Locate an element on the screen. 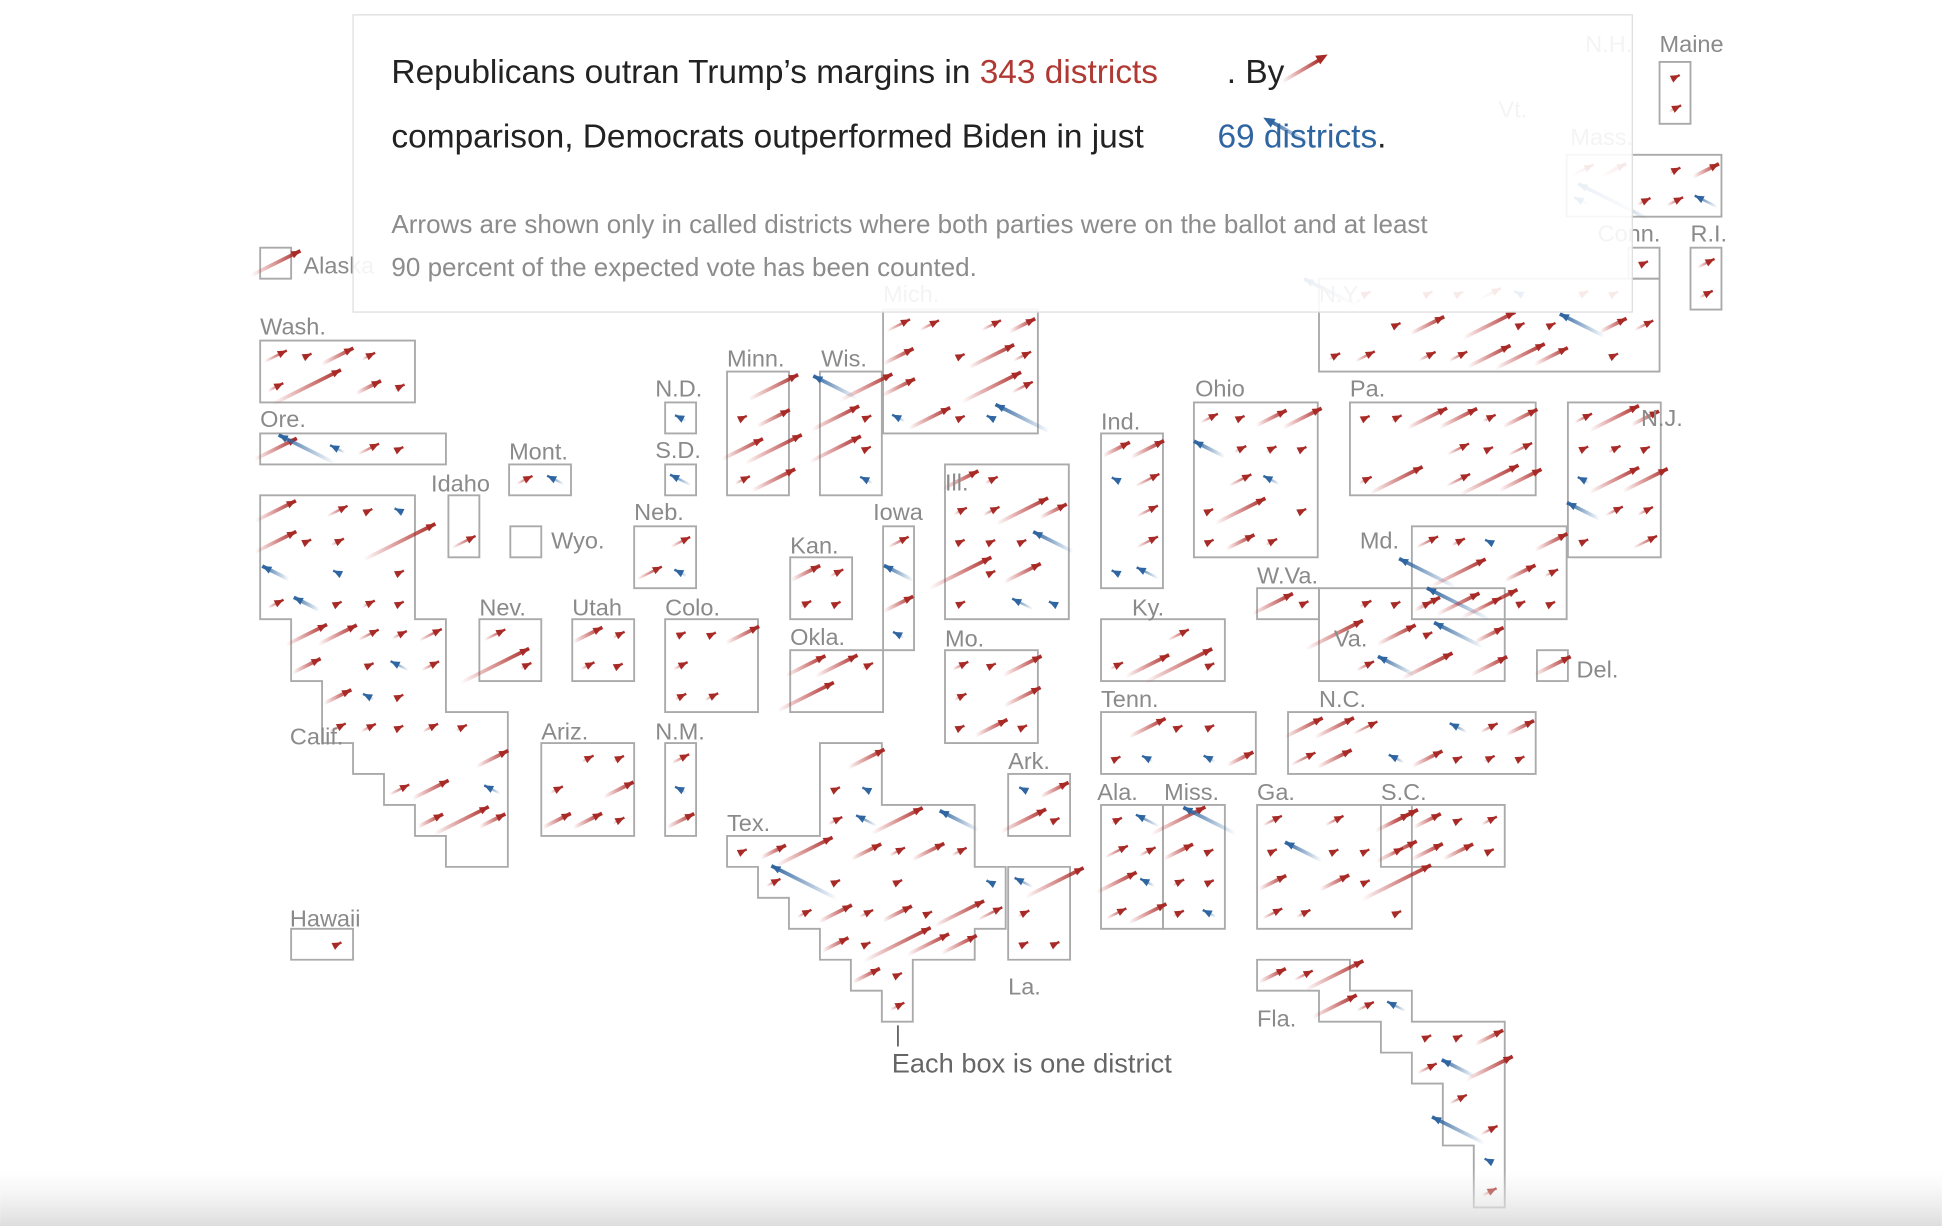  state-label: Ark. is located at coordinates (1029, 761).